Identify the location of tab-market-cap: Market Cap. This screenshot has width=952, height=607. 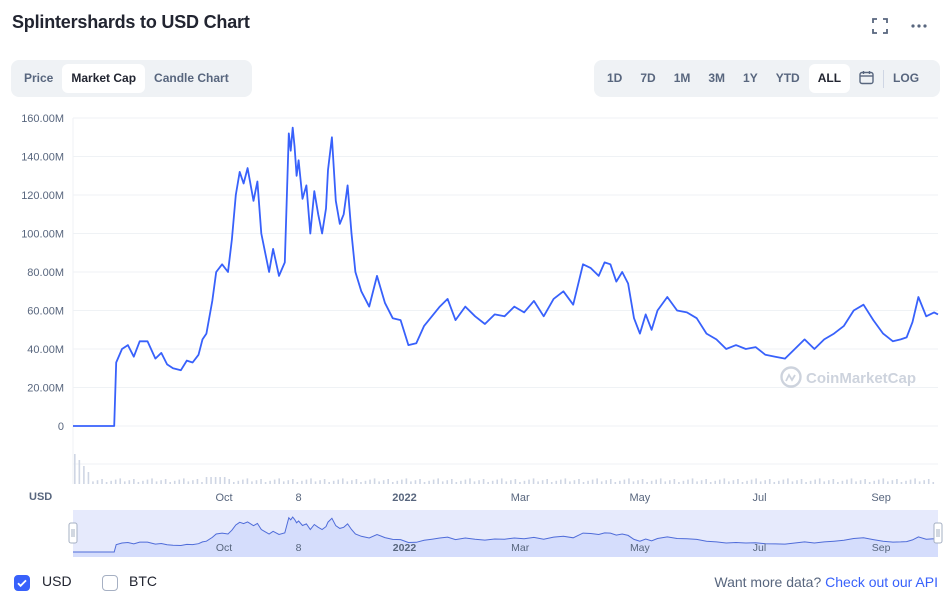
(104, 78).